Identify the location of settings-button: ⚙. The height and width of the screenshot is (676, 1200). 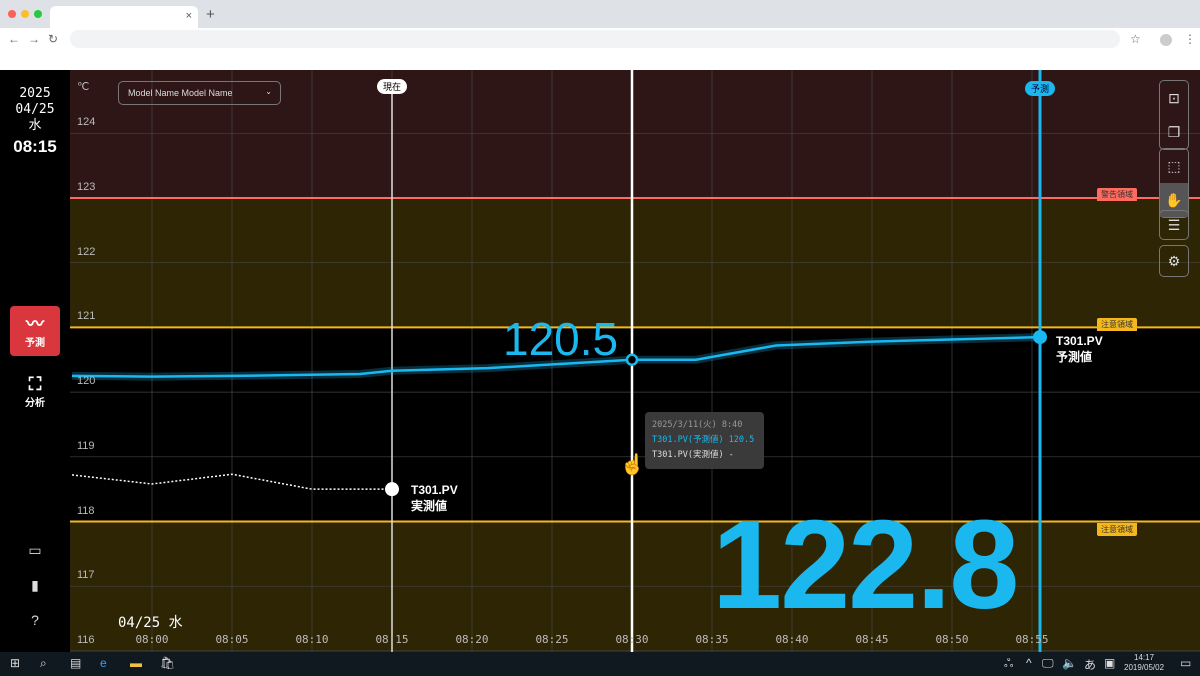
(1174, 261).